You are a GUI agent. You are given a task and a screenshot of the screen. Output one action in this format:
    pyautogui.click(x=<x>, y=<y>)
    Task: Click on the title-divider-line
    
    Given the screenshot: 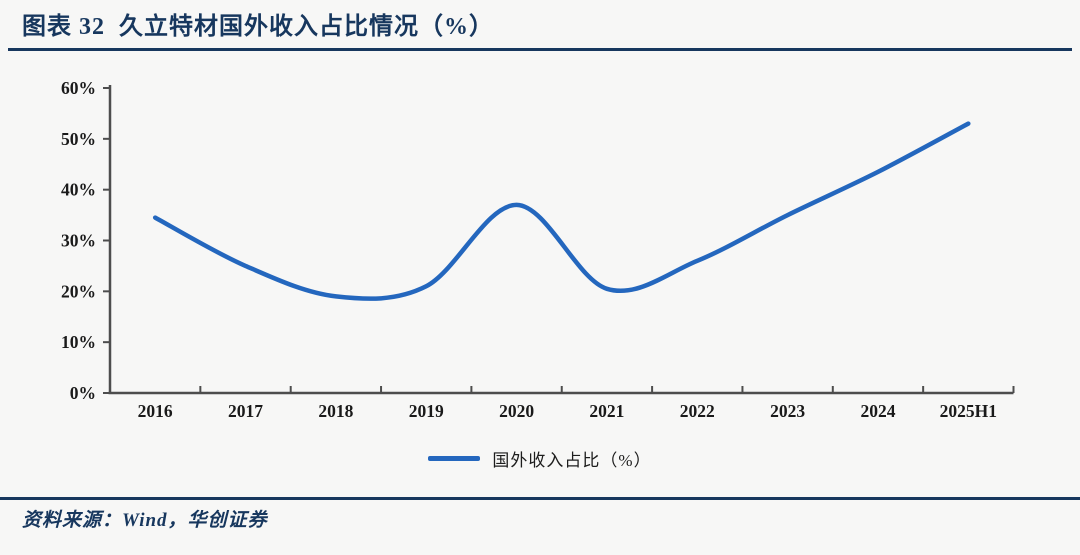 What is the action you would take?
    pyautogui.click(x=540, y=49)
    